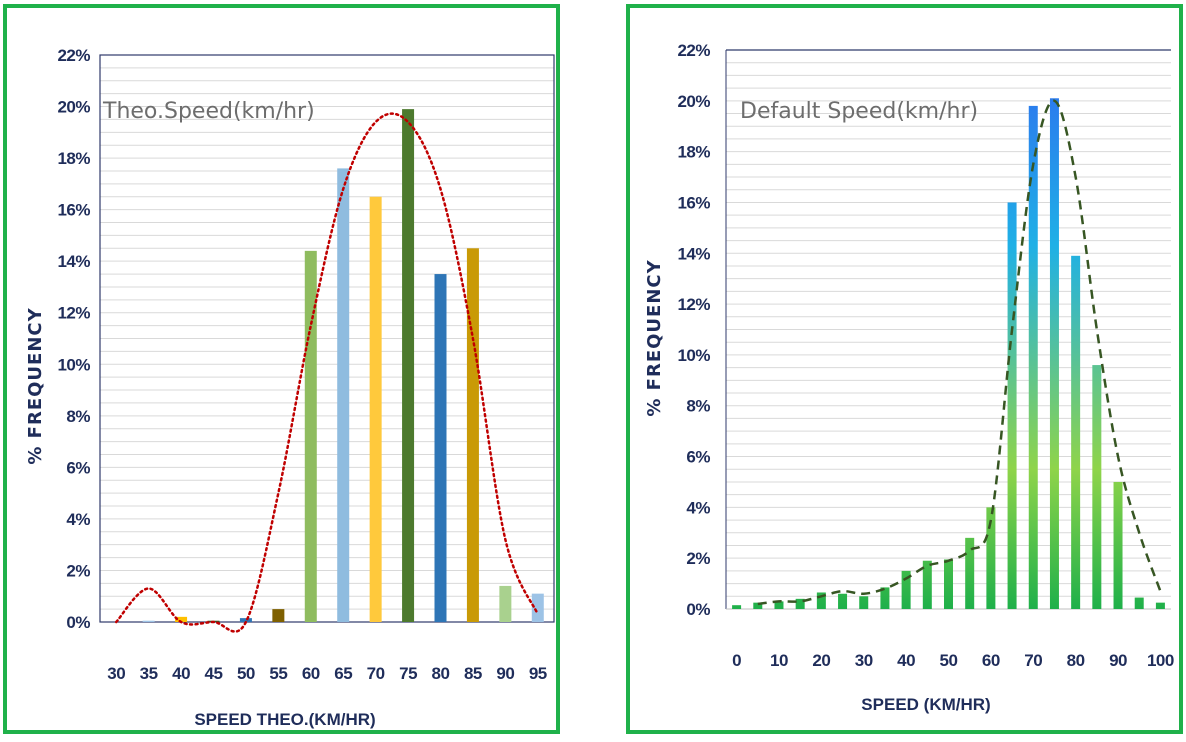 Image resolution: width=1186 pixels, height=742 pixels. Describe the element at coordinates (214, 673) in the screenshot. I see `x-tick-label: 45` at that location.